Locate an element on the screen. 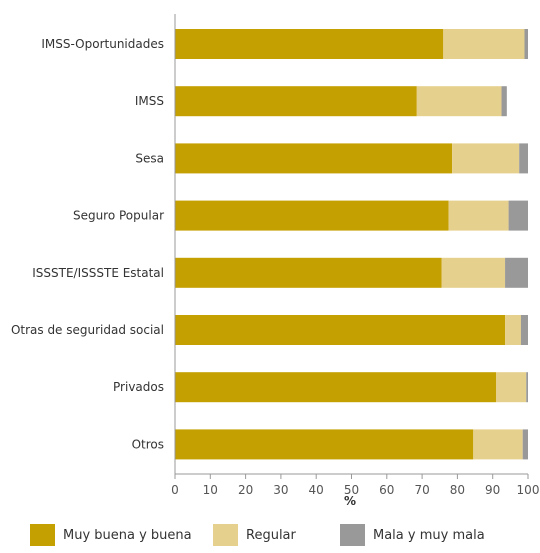  x-tick-label: 30 is located at coordinates (280, 490).